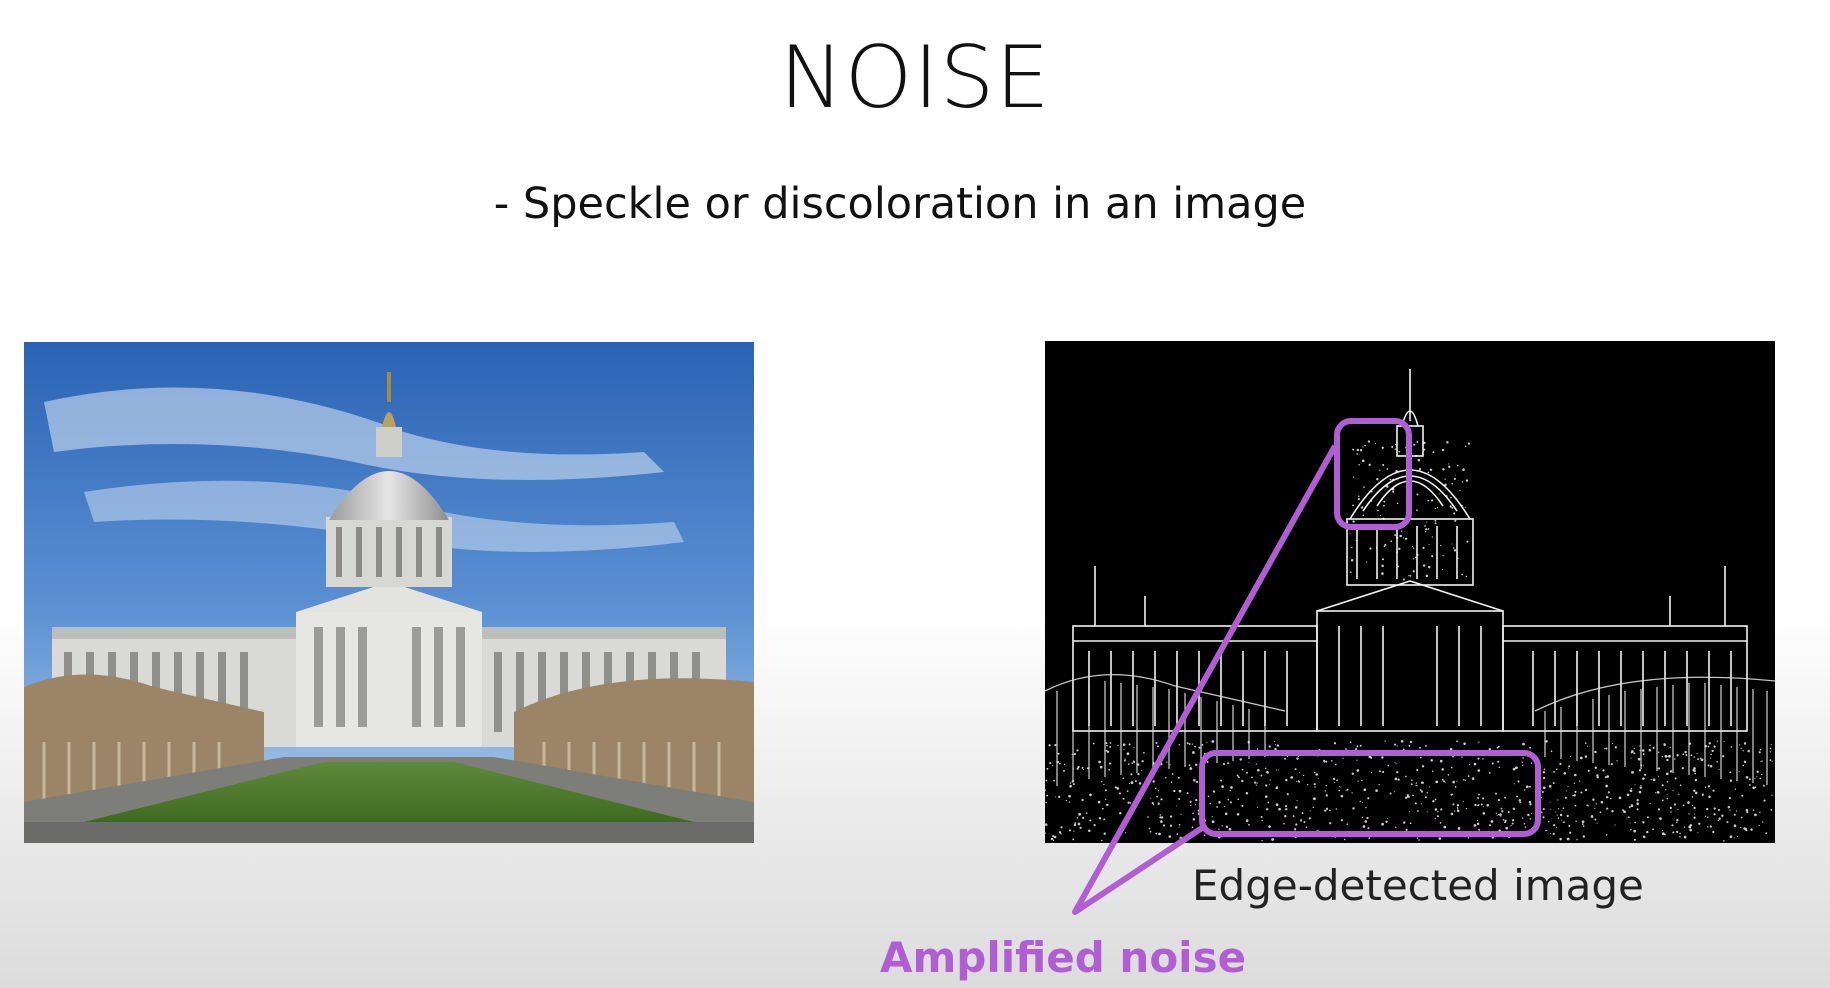  Describe the element at coordinates (1063, 957) in the screenshot. I see `amplified-noise-label: Amplified noise` at that location.